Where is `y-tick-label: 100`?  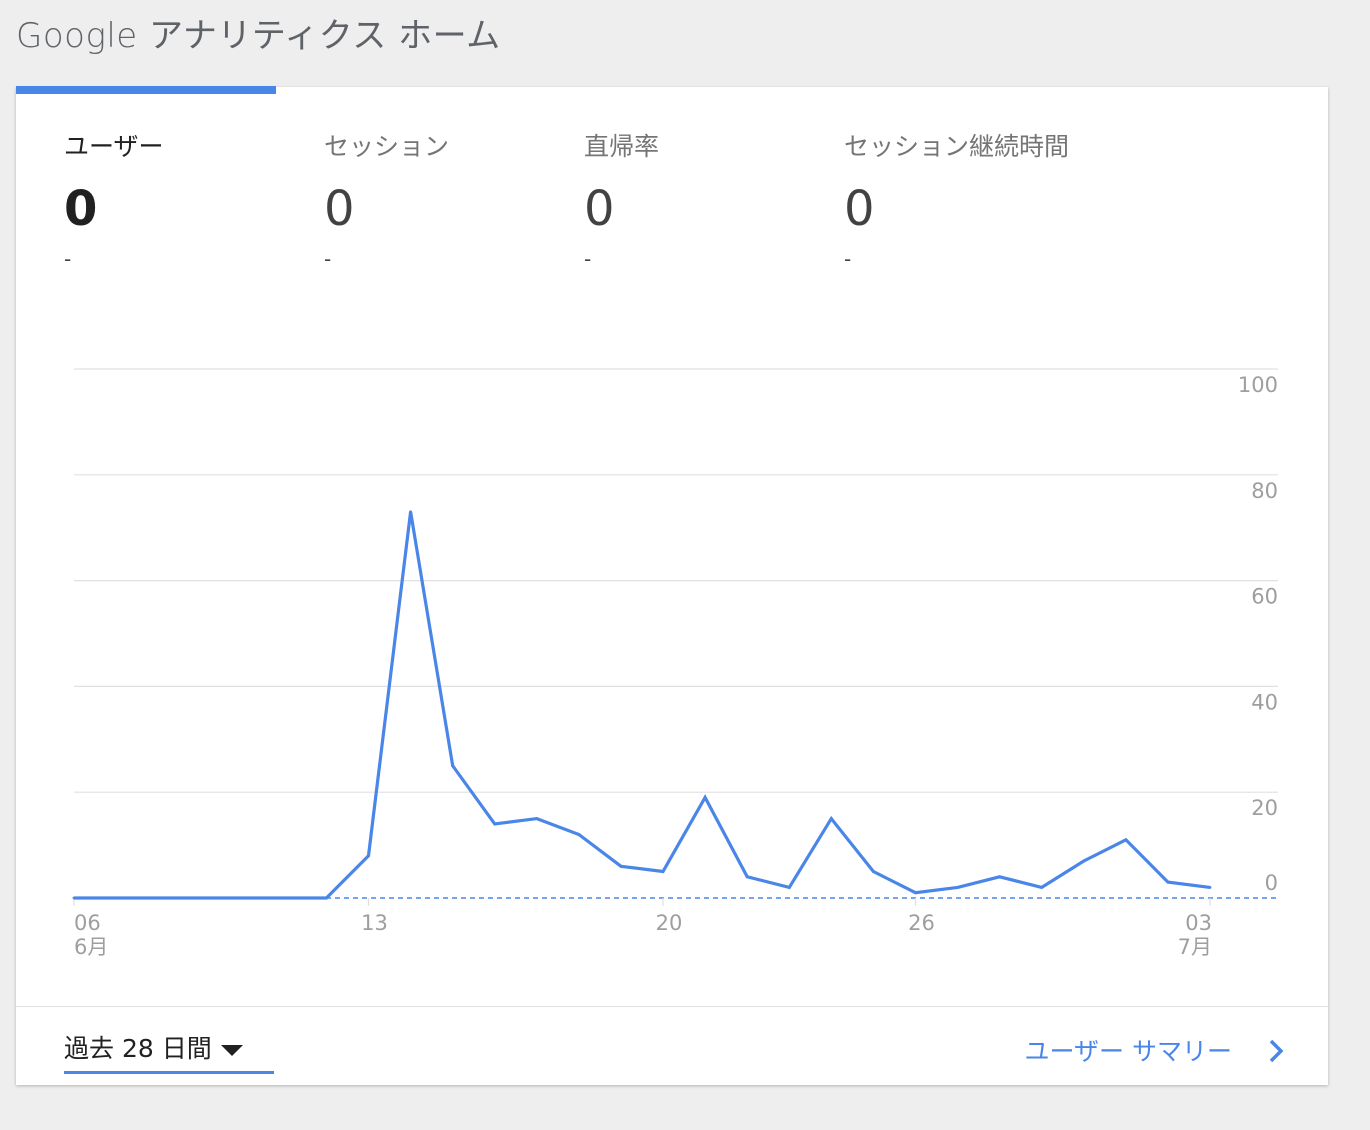
y-tick-label: 100 is located at coordinates (1258, 385).